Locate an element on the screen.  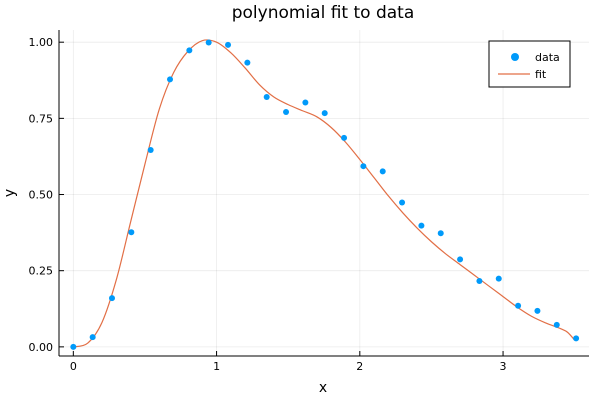
legend-fit-label: fit is located at coordinates (541, 74).